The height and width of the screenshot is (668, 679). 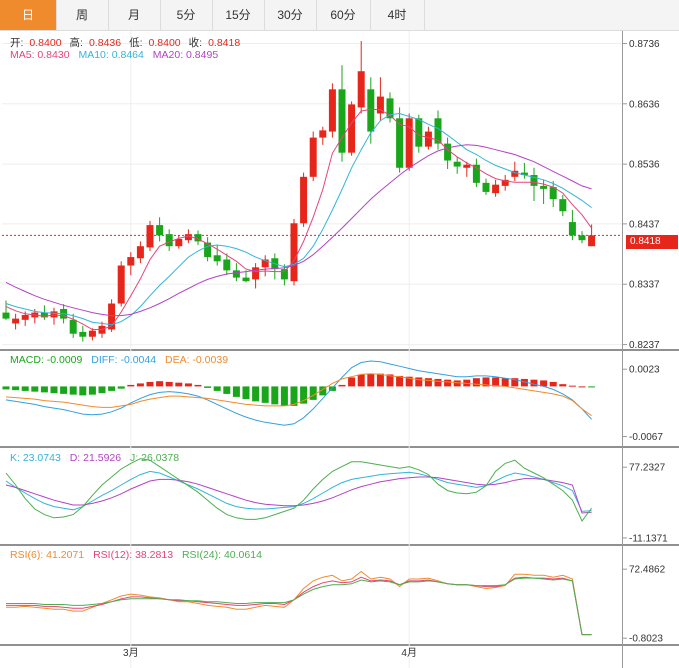 What do you see at coordinates (648, 538) in the screenshot?
I see `kdj-tick-label: -11.1371` at bounding box center [648, 538].